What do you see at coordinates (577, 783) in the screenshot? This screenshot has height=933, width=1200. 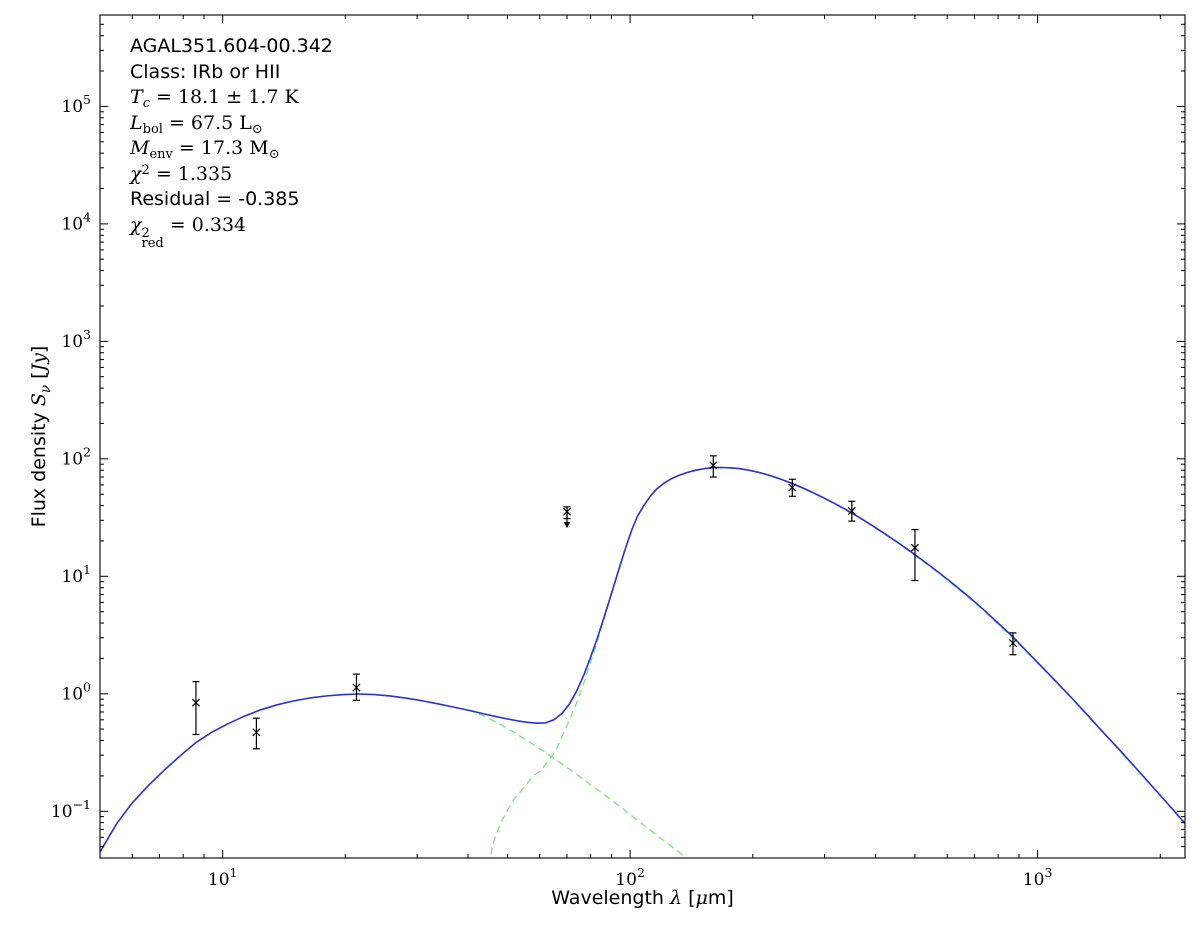 I see `warm-component-curve` at bounding box center [577, 783].